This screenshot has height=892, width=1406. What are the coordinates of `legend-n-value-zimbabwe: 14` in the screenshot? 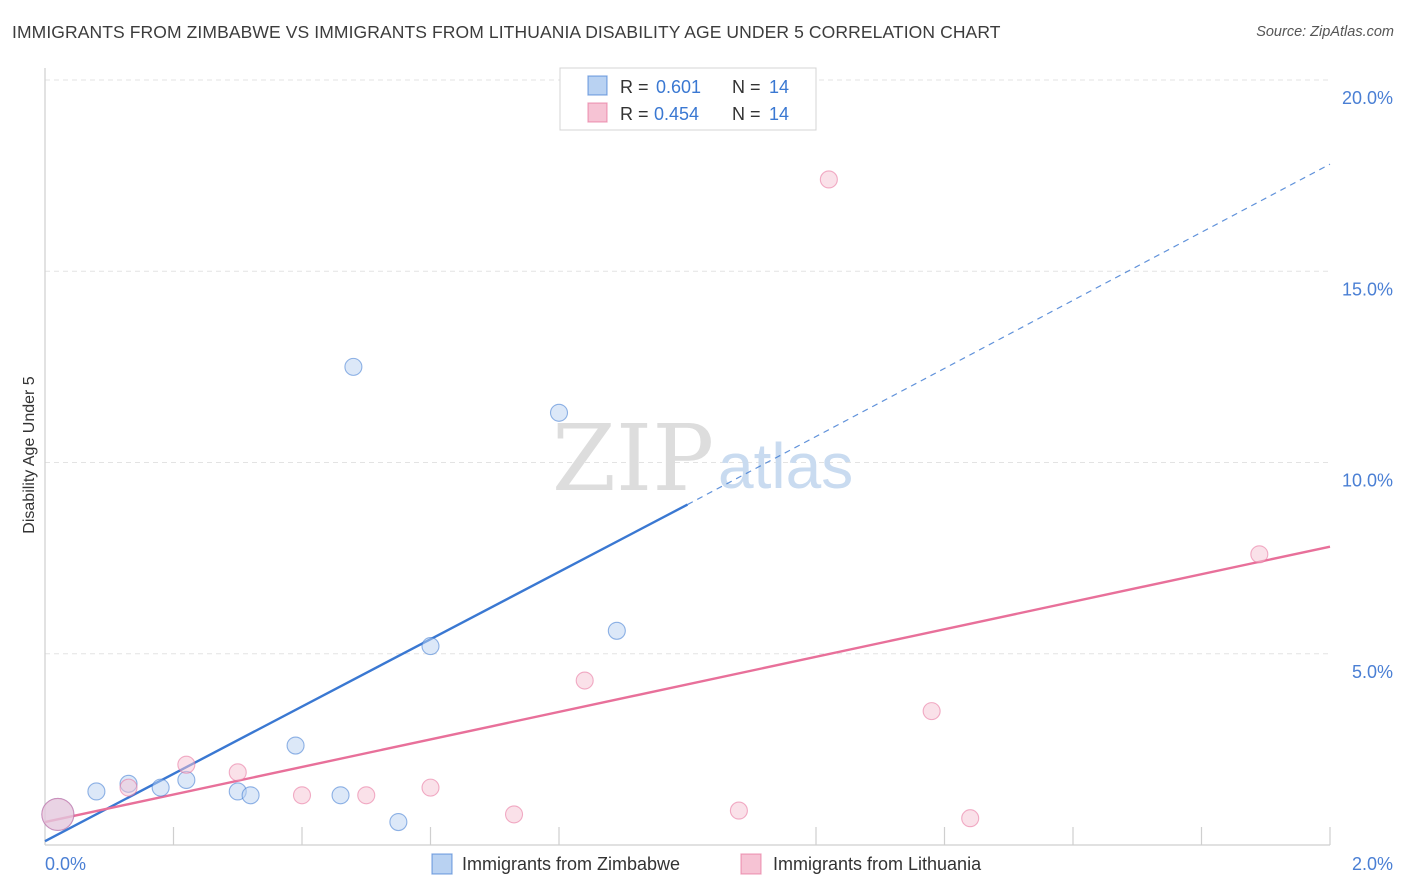 It's located at (779, 87).